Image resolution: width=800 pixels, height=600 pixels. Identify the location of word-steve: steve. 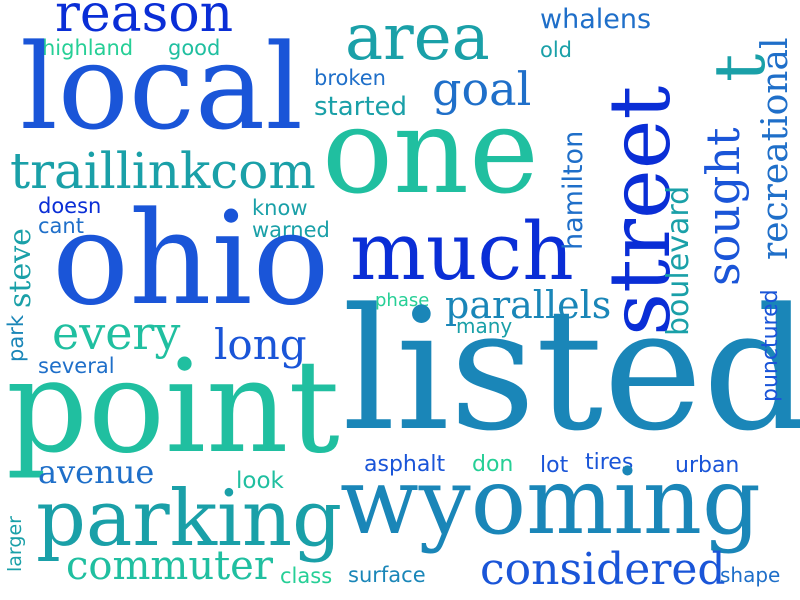
(20, 268).